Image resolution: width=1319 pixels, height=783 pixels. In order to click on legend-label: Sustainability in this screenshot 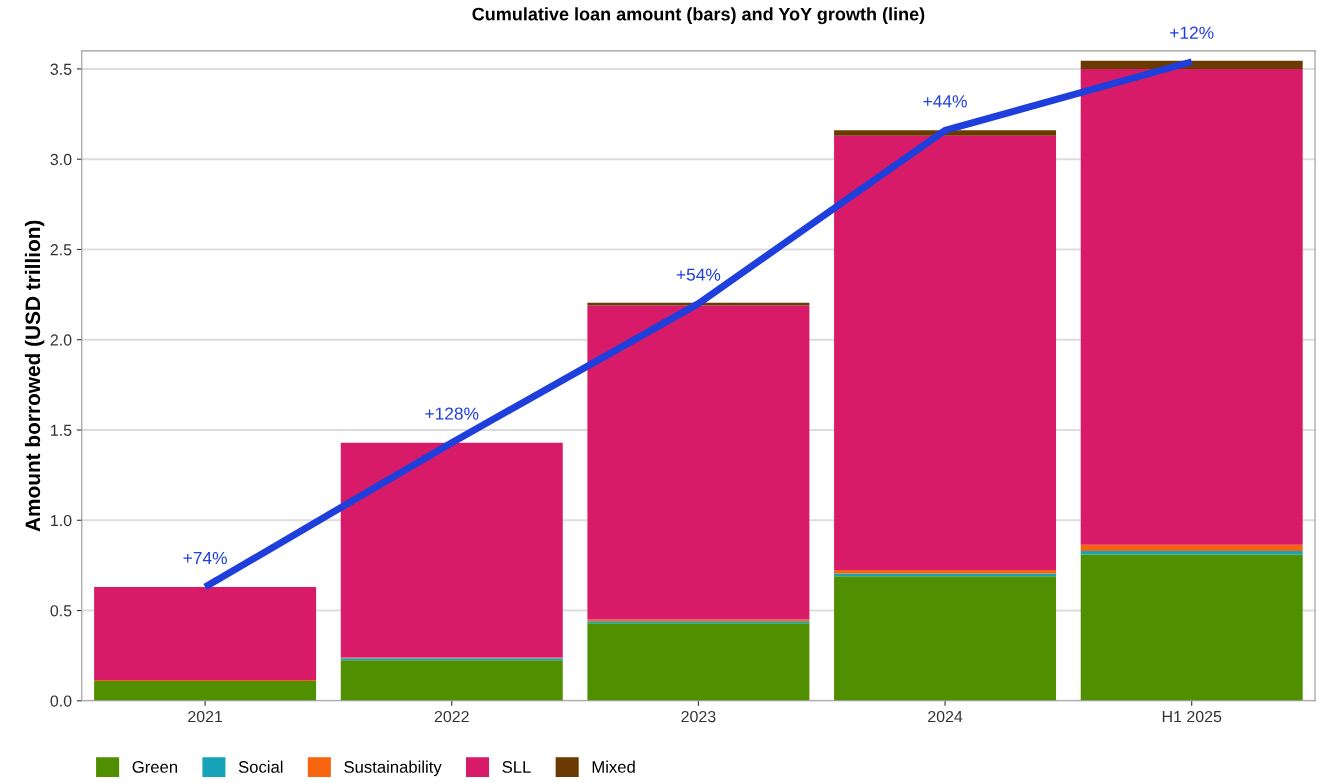, I will do `click(393, 768)`.